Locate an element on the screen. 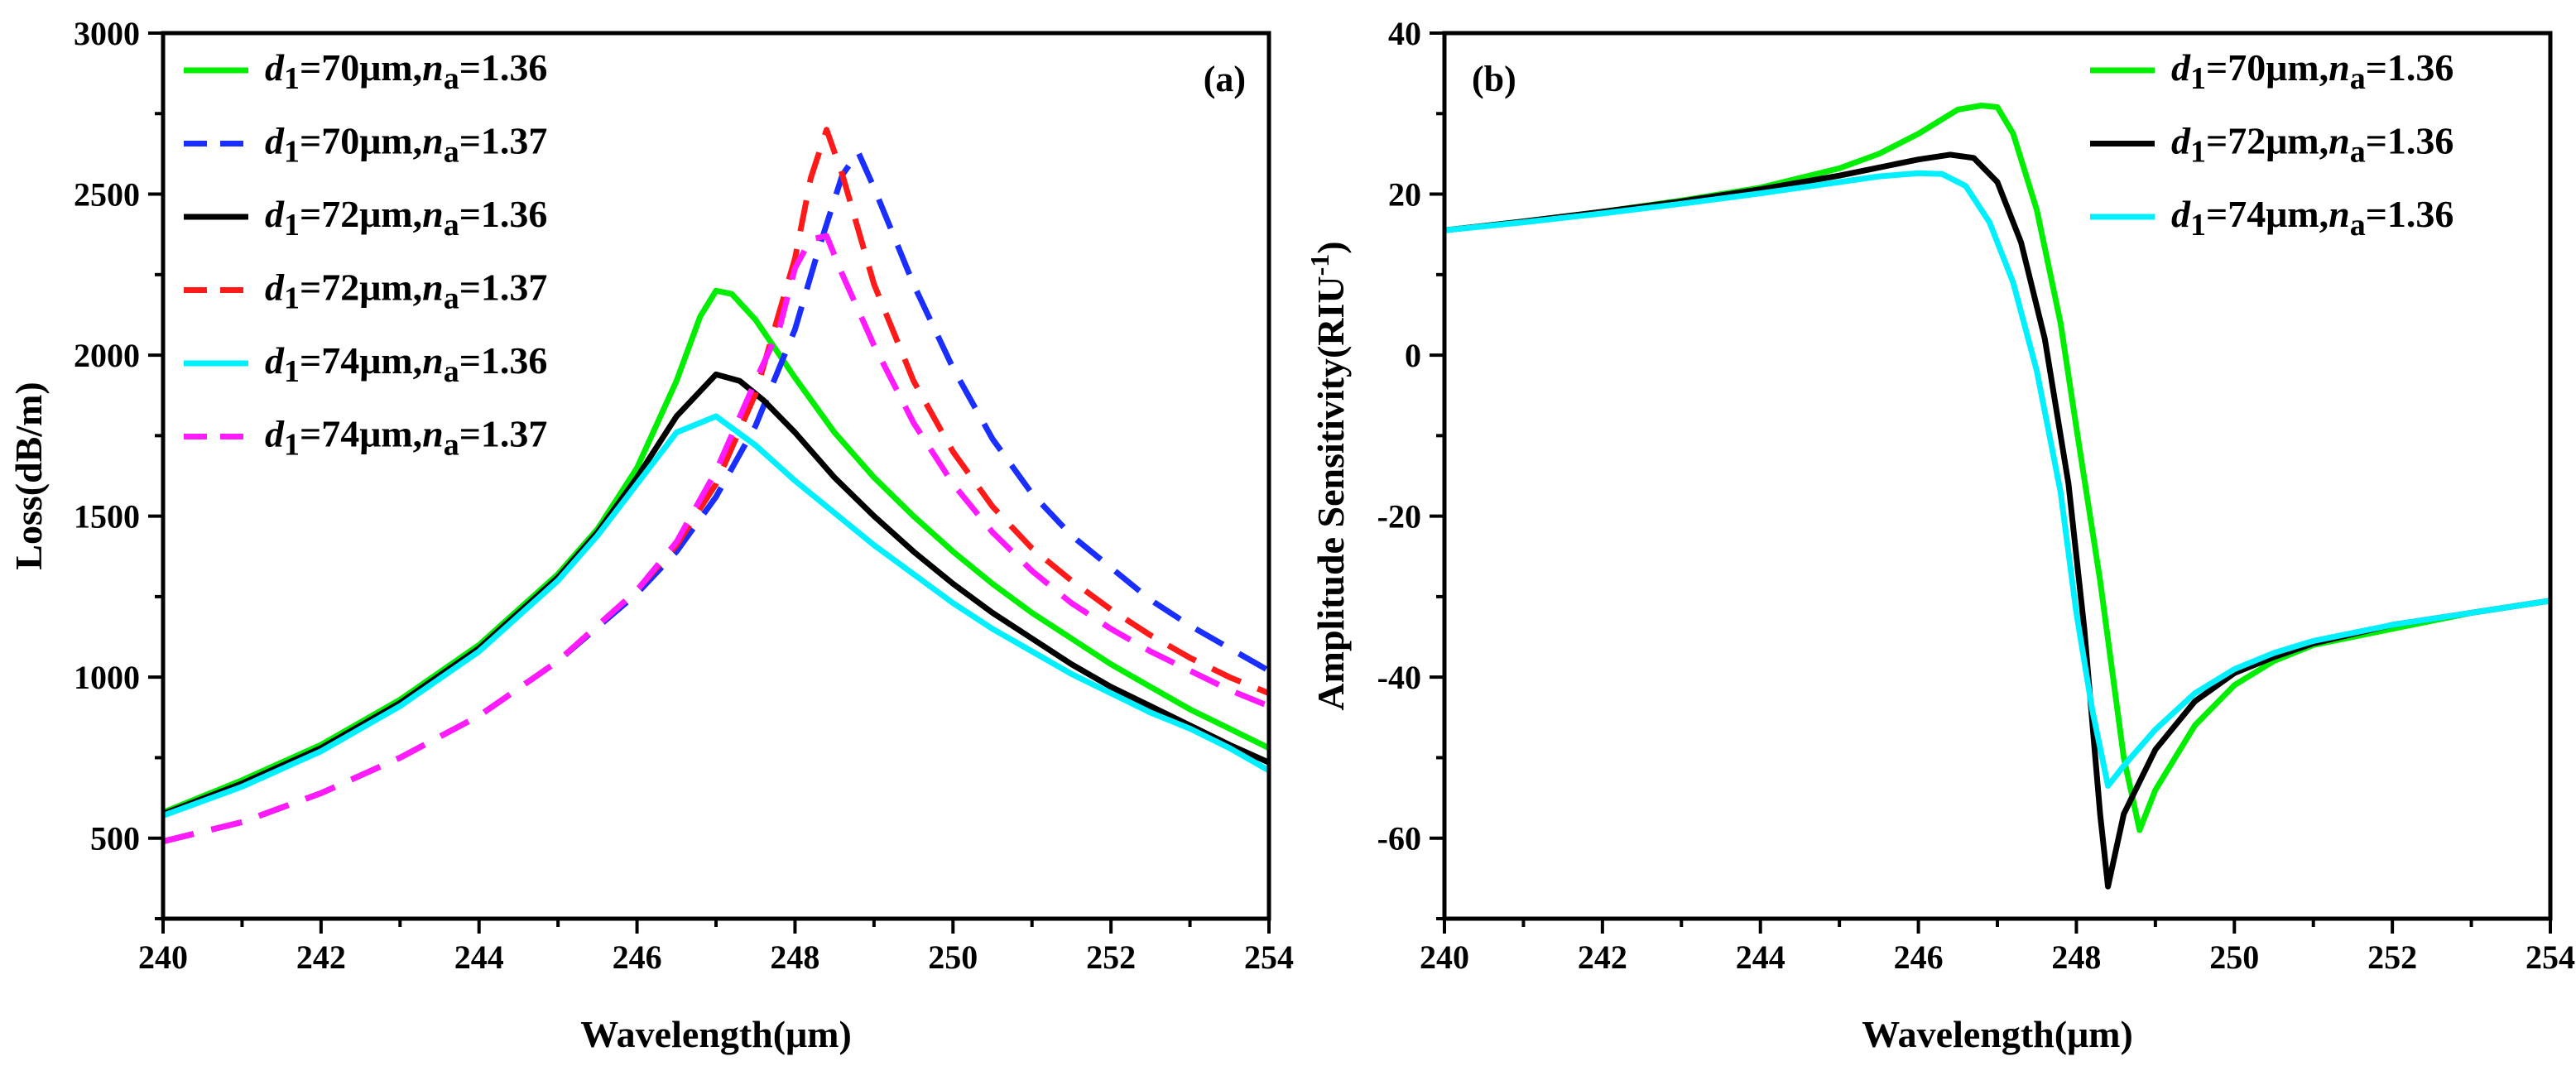 The height and width of the screenshot is (1066, 2576). panel-b-y-axis-title: Amplitude Sensitivity(RIU-1) is located at coordinates (1328, 476).